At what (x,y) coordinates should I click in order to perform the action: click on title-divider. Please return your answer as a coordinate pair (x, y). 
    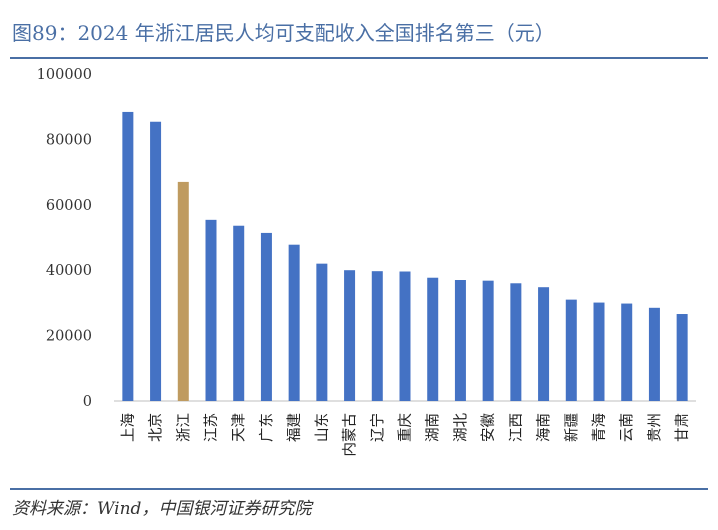
    Looking at the image, I should click on (359, 58).